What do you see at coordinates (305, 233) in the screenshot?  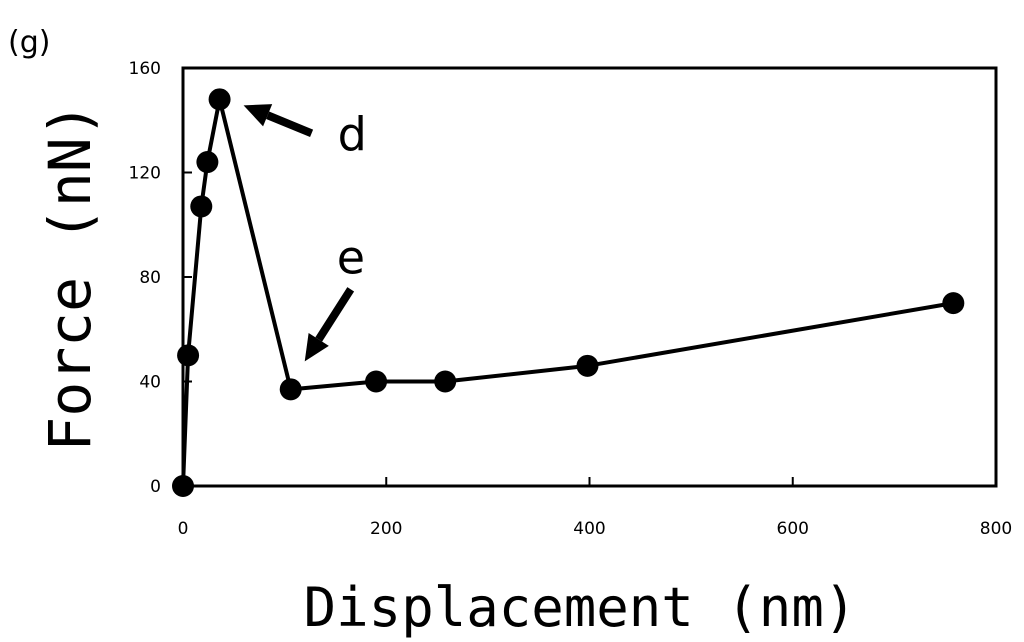 I see `annotations: de` at bounding box center [305, 233].